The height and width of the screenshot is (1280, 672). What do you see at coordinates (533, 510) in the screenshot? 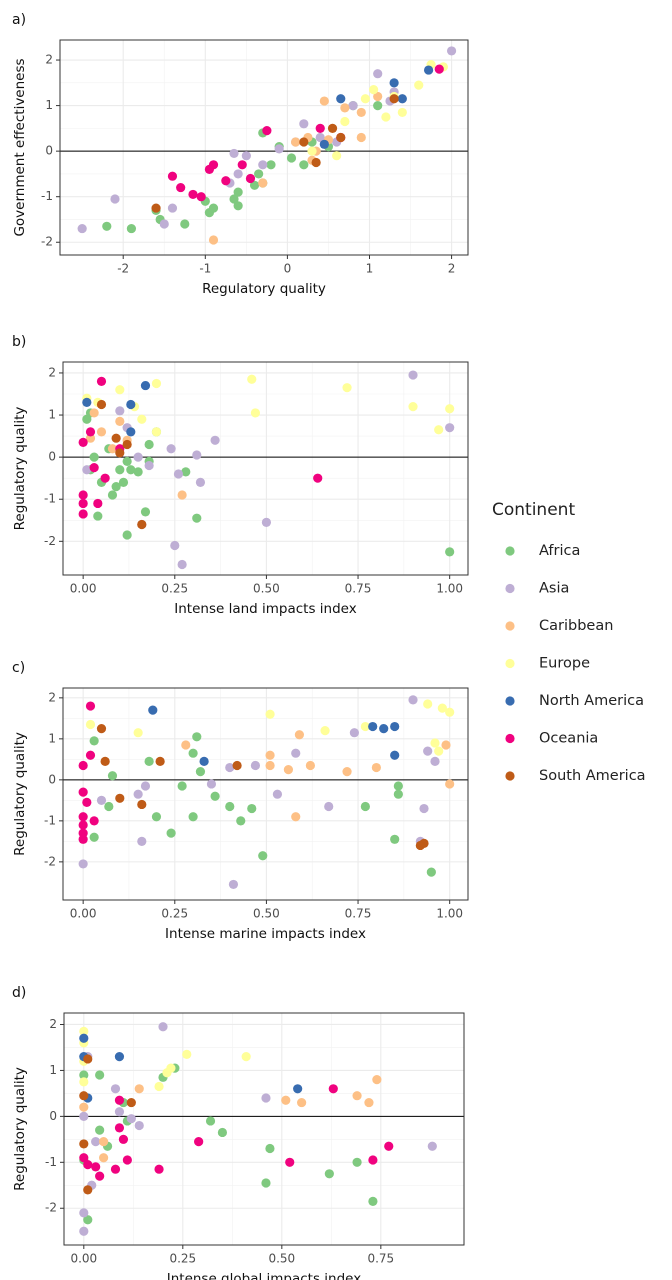
I see `legend-title: Continent` at bounding box center [533, 510].